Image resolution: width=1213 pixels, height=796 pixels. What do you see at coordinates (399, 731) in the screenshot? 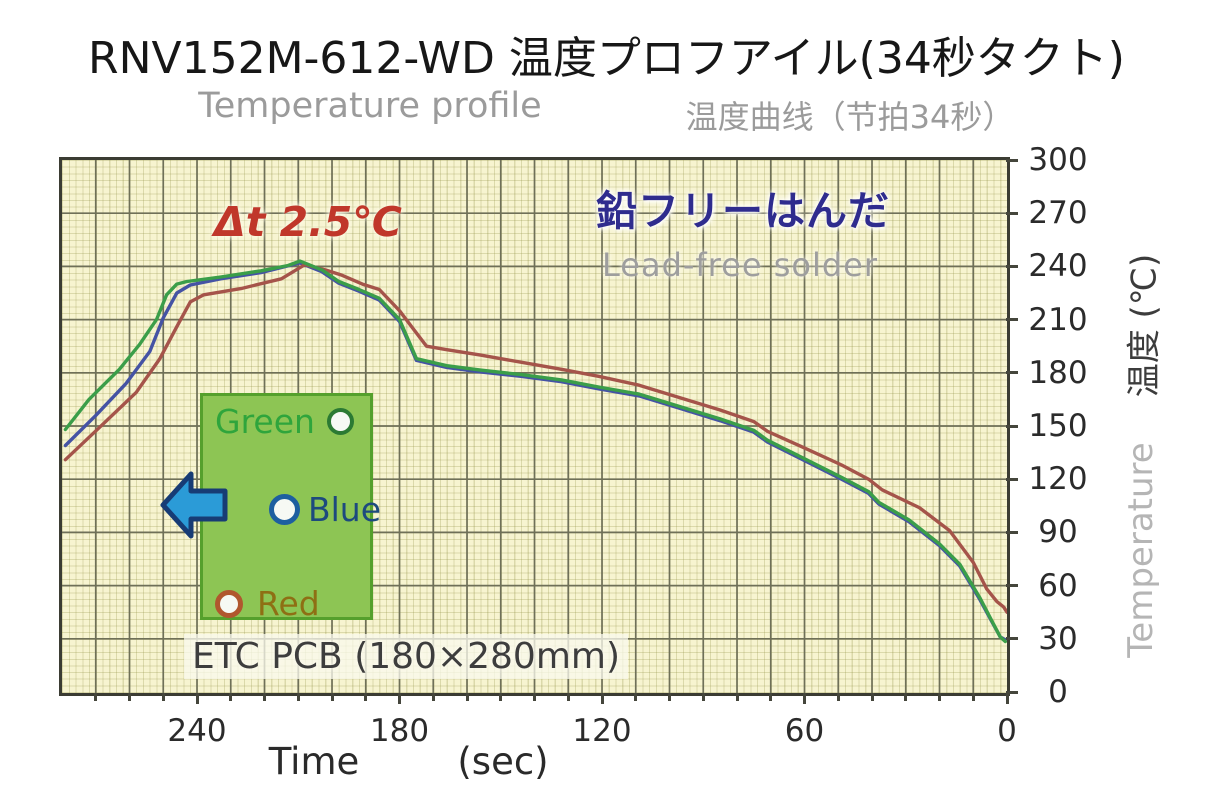
I see `x-axis-tick-label: 180` at bounding box center [399, 731].